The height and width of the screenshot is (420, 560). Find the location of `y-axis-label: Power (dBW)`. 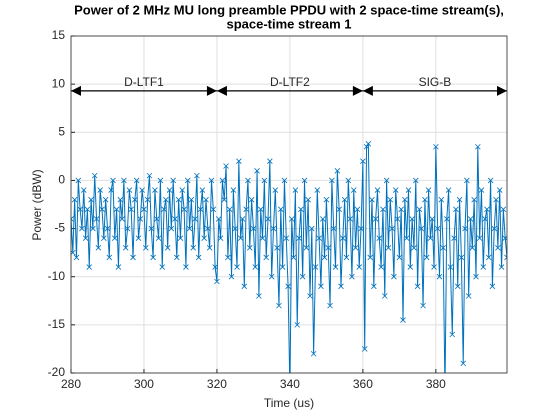

y-axis-label: Power (dBW) is located at coordinates (37, 204).